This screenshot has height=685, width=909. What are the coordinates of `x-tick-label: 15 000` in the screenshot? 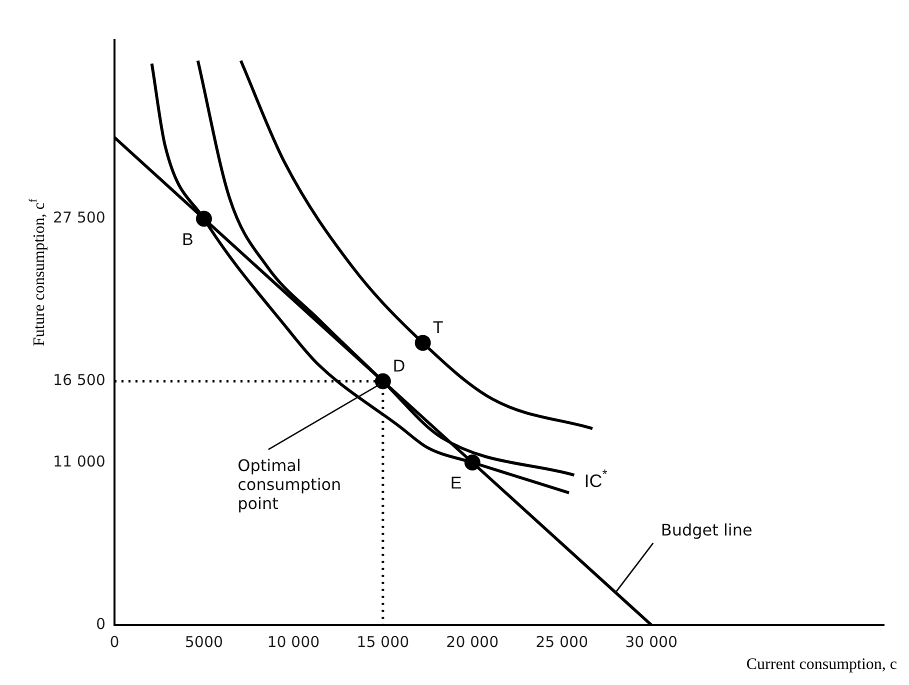 It's located at (383, 641).